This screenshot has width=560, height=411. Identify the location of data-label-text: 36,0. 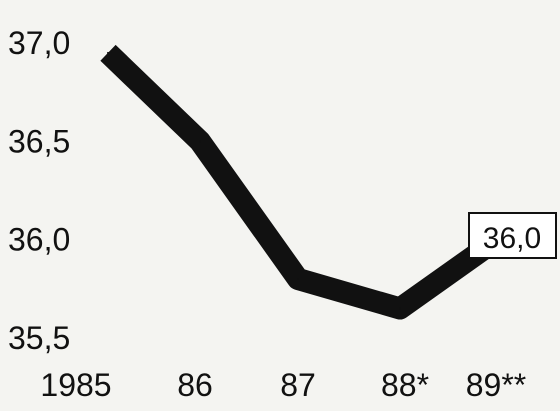
(512, 238).